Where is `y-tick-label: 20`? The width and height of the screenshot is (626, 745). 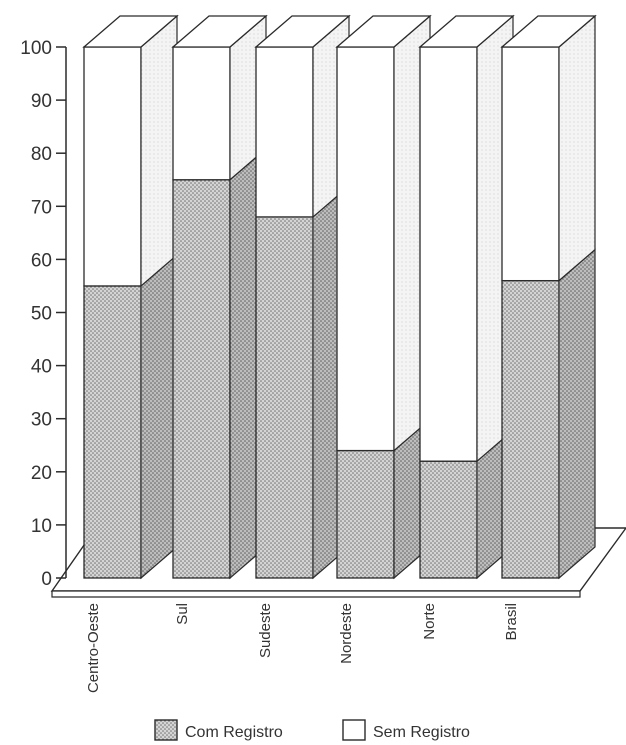 y-tick-label: 20 is located at coordinates (41, 473).